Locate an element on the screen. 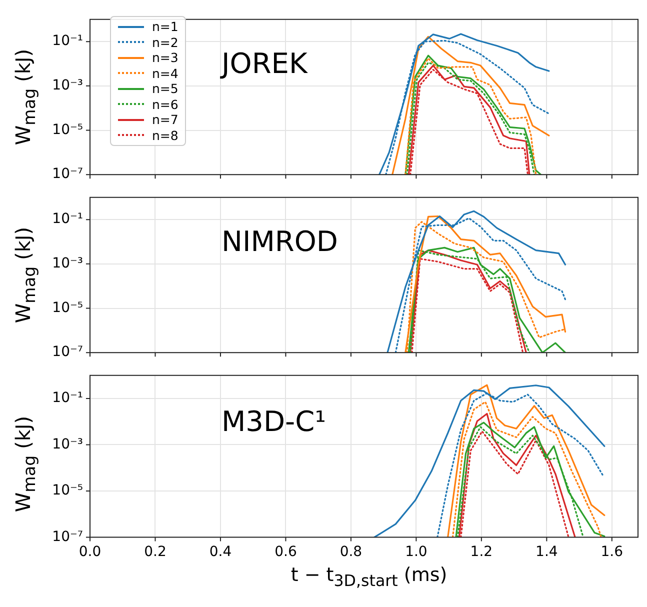  x-tick-label: 1.6 is located at coordinates (612, 552).